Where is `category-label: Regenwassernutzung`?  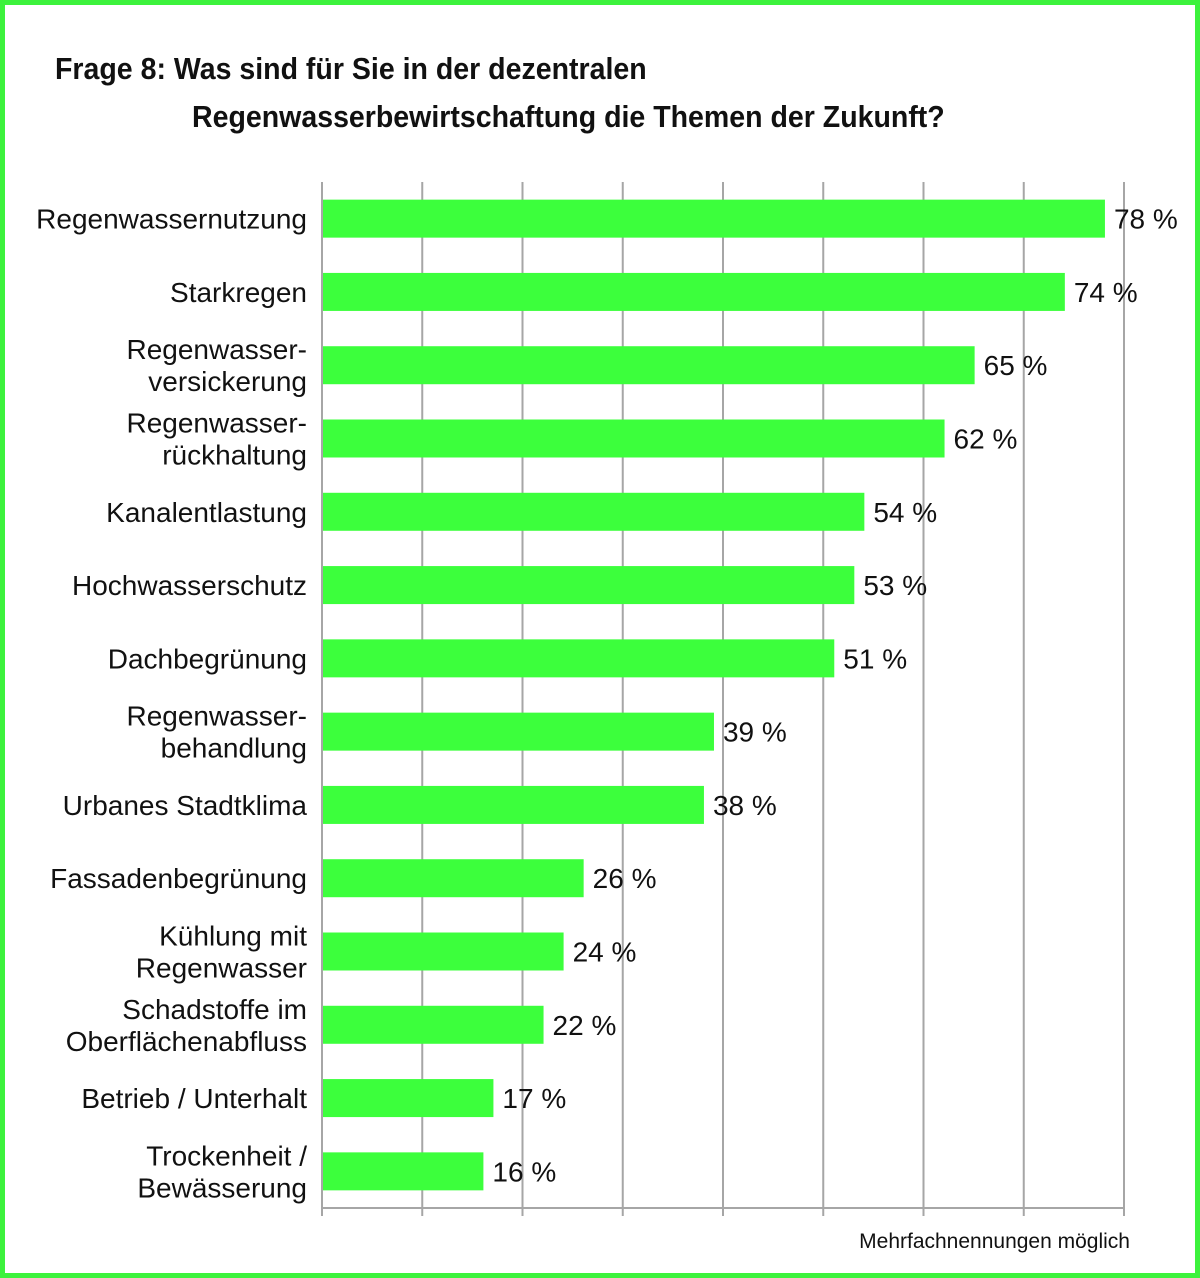 category-label: Regenwassernutzung is located at coordinates (171, 219).